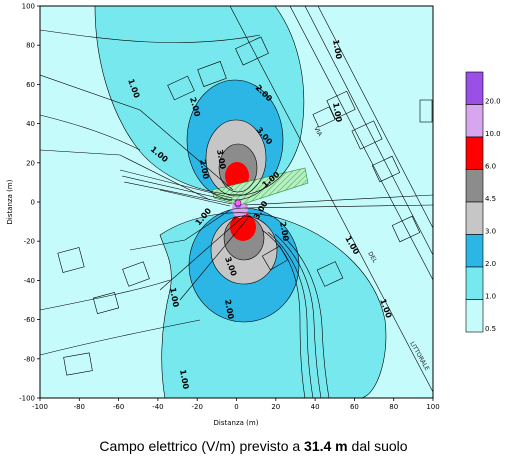 The height and width of the screenshot is (459, 507). I want to click on legend-label: 6.0, so click(490, 167).